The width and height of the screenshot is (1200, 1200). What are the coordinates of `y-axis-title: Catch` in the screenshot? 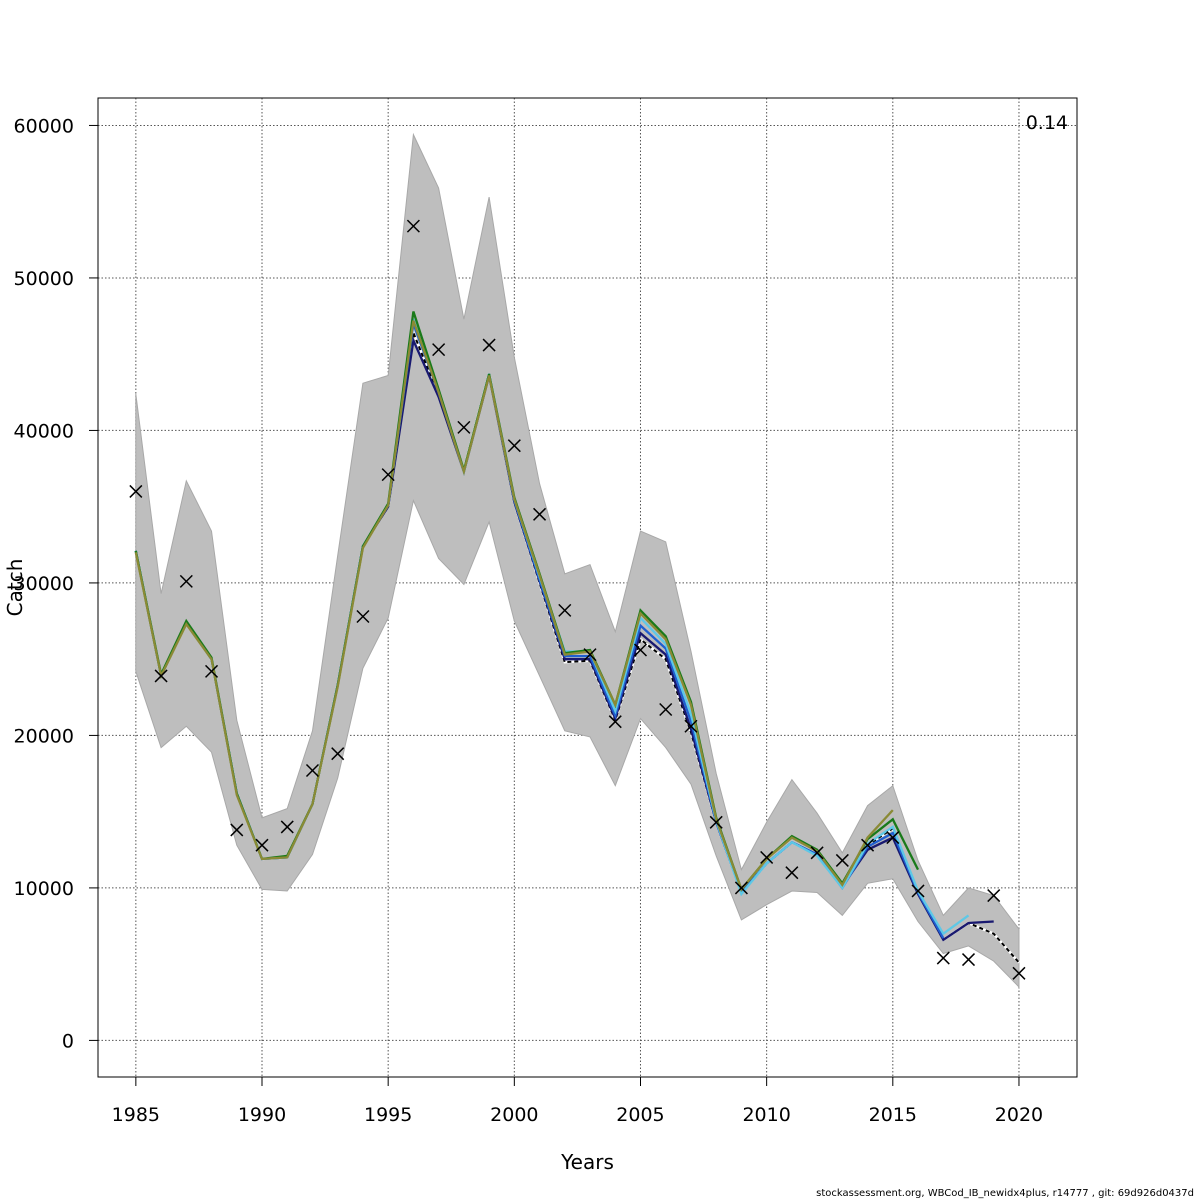 It's located at (15, 588).